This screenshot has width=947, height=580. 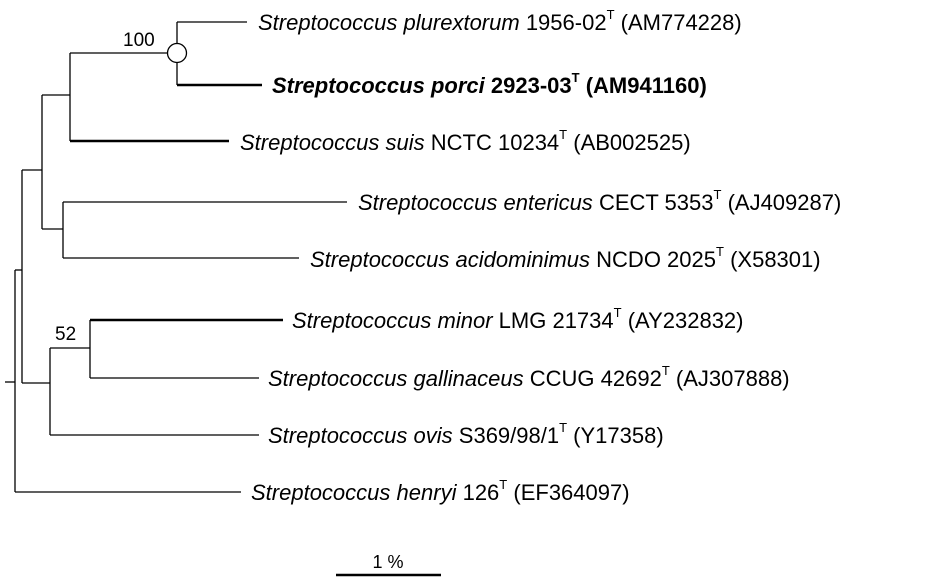 I want to click on node-circle-marker, so click(x=177, y=53).